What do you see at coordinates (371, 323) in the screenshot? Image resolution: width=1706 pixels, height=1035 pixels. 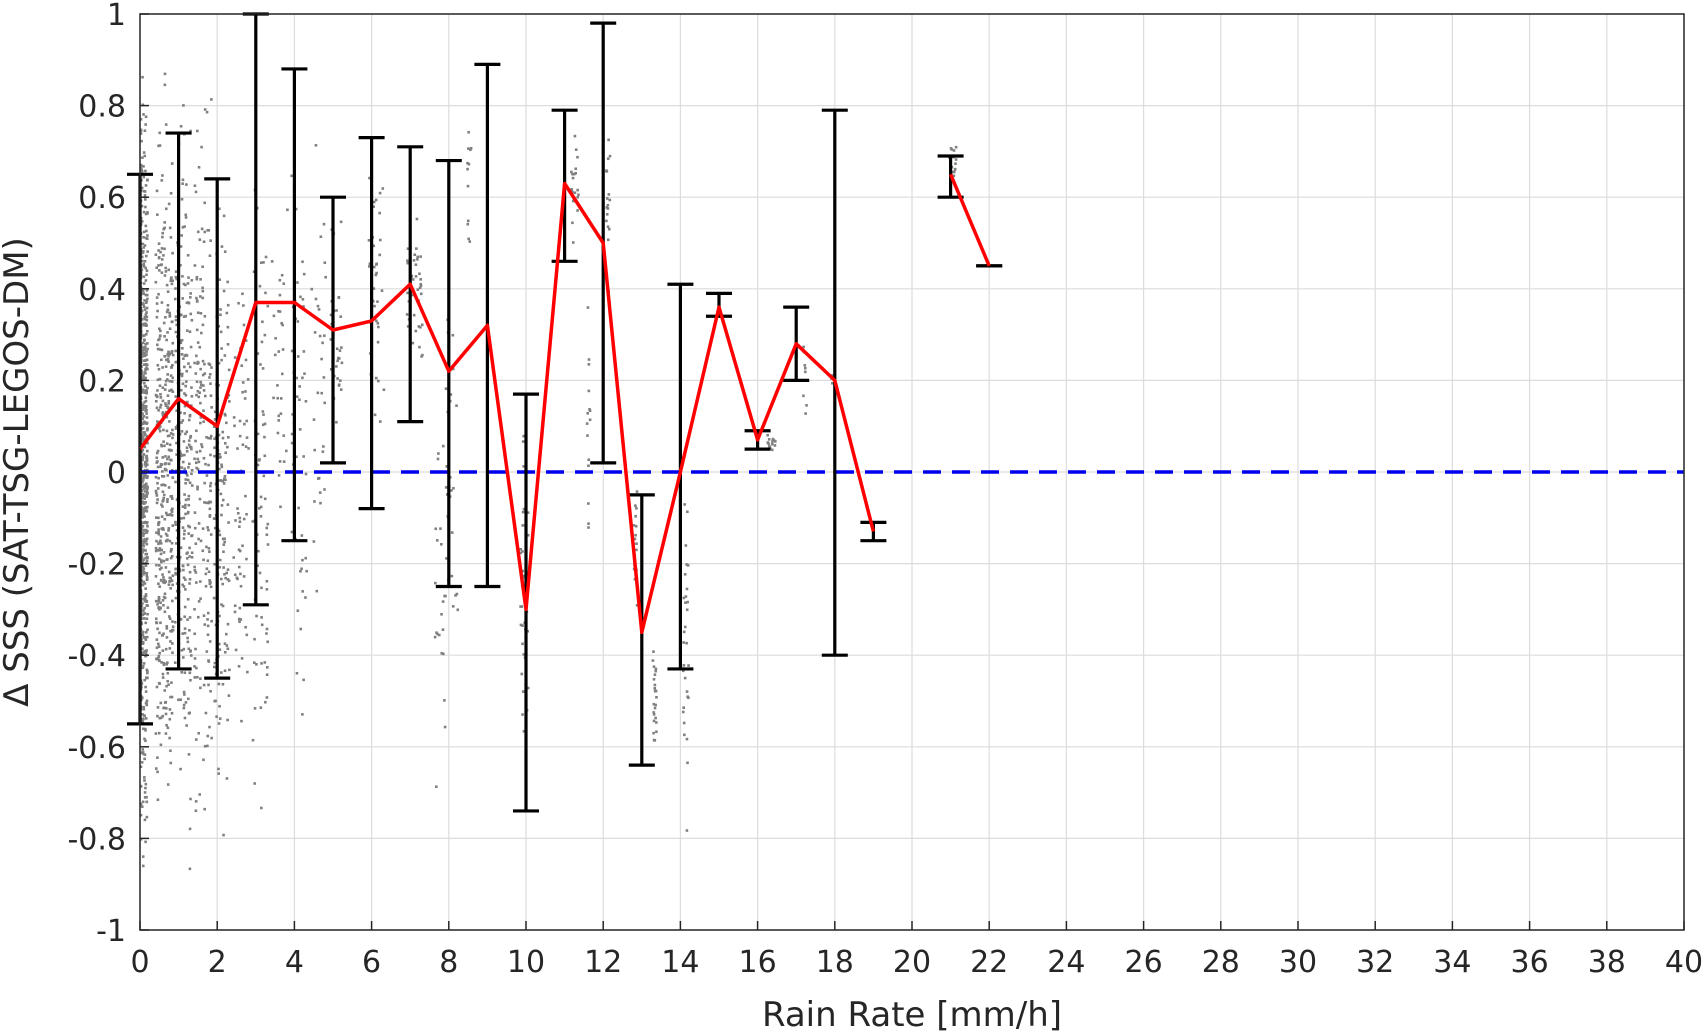 I see `error-bar` at bounding box center [371, 323].